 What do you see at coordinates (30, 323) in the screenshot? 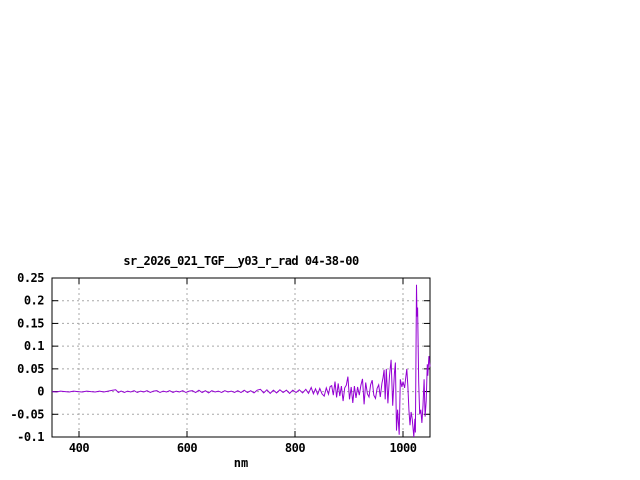
I see `y-tick-label: 0.15` at bounding box center [30, 323].